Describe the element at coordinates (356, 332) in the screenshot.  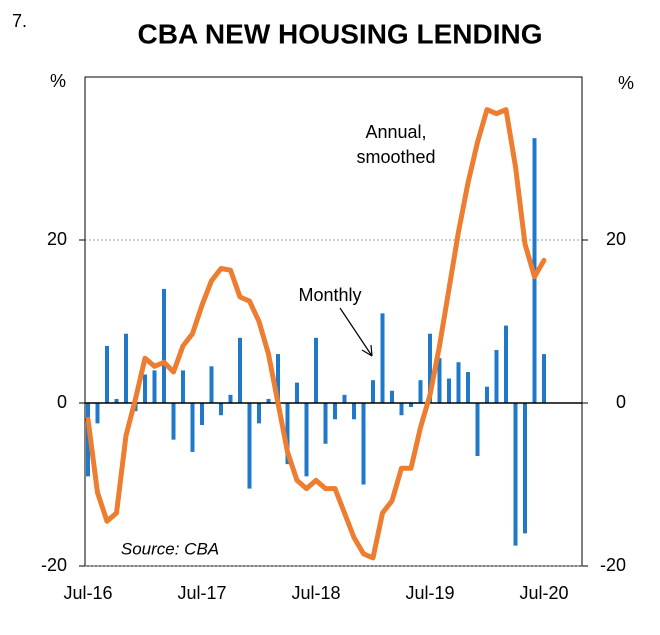
I see `annotation-arrow` at that location.